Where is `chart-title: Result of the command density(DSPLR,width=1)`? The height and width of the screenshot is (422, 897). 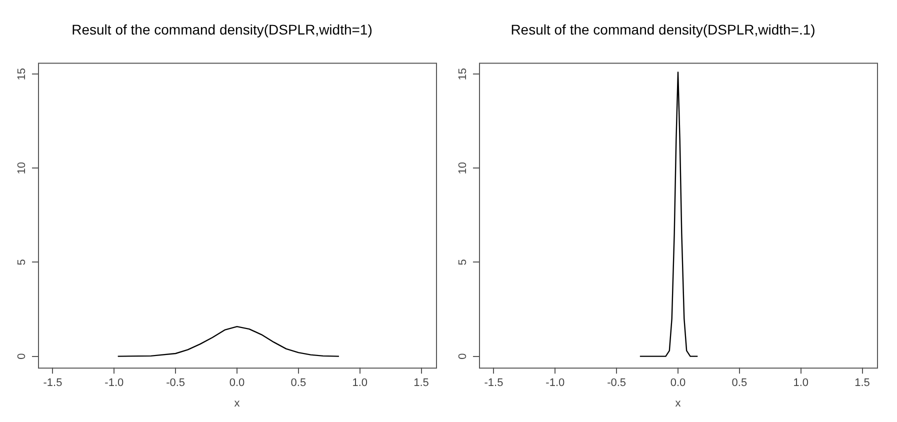
chart-title: Result of the command density(DSPLR,width=1) is located at coordinates (222, 29).